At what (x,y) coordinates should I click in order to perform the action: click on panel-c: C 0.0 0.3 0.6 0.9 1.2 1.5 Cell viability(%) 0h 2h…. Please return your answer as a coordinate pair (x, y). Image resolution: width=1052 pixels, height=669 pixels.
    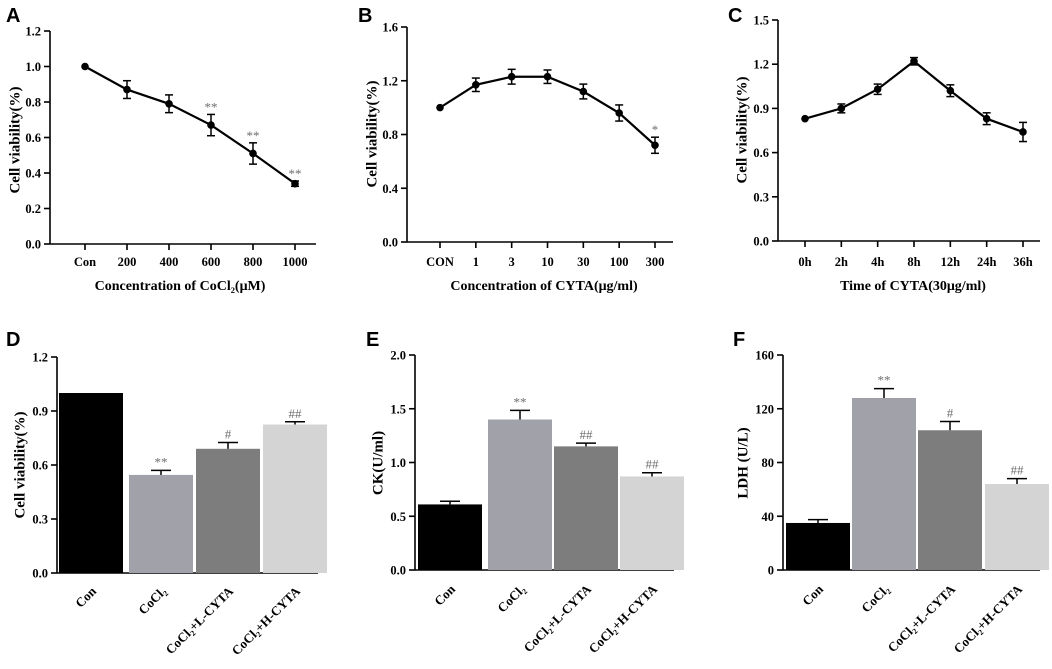
    Looking at the image, I should click on (884, 149).